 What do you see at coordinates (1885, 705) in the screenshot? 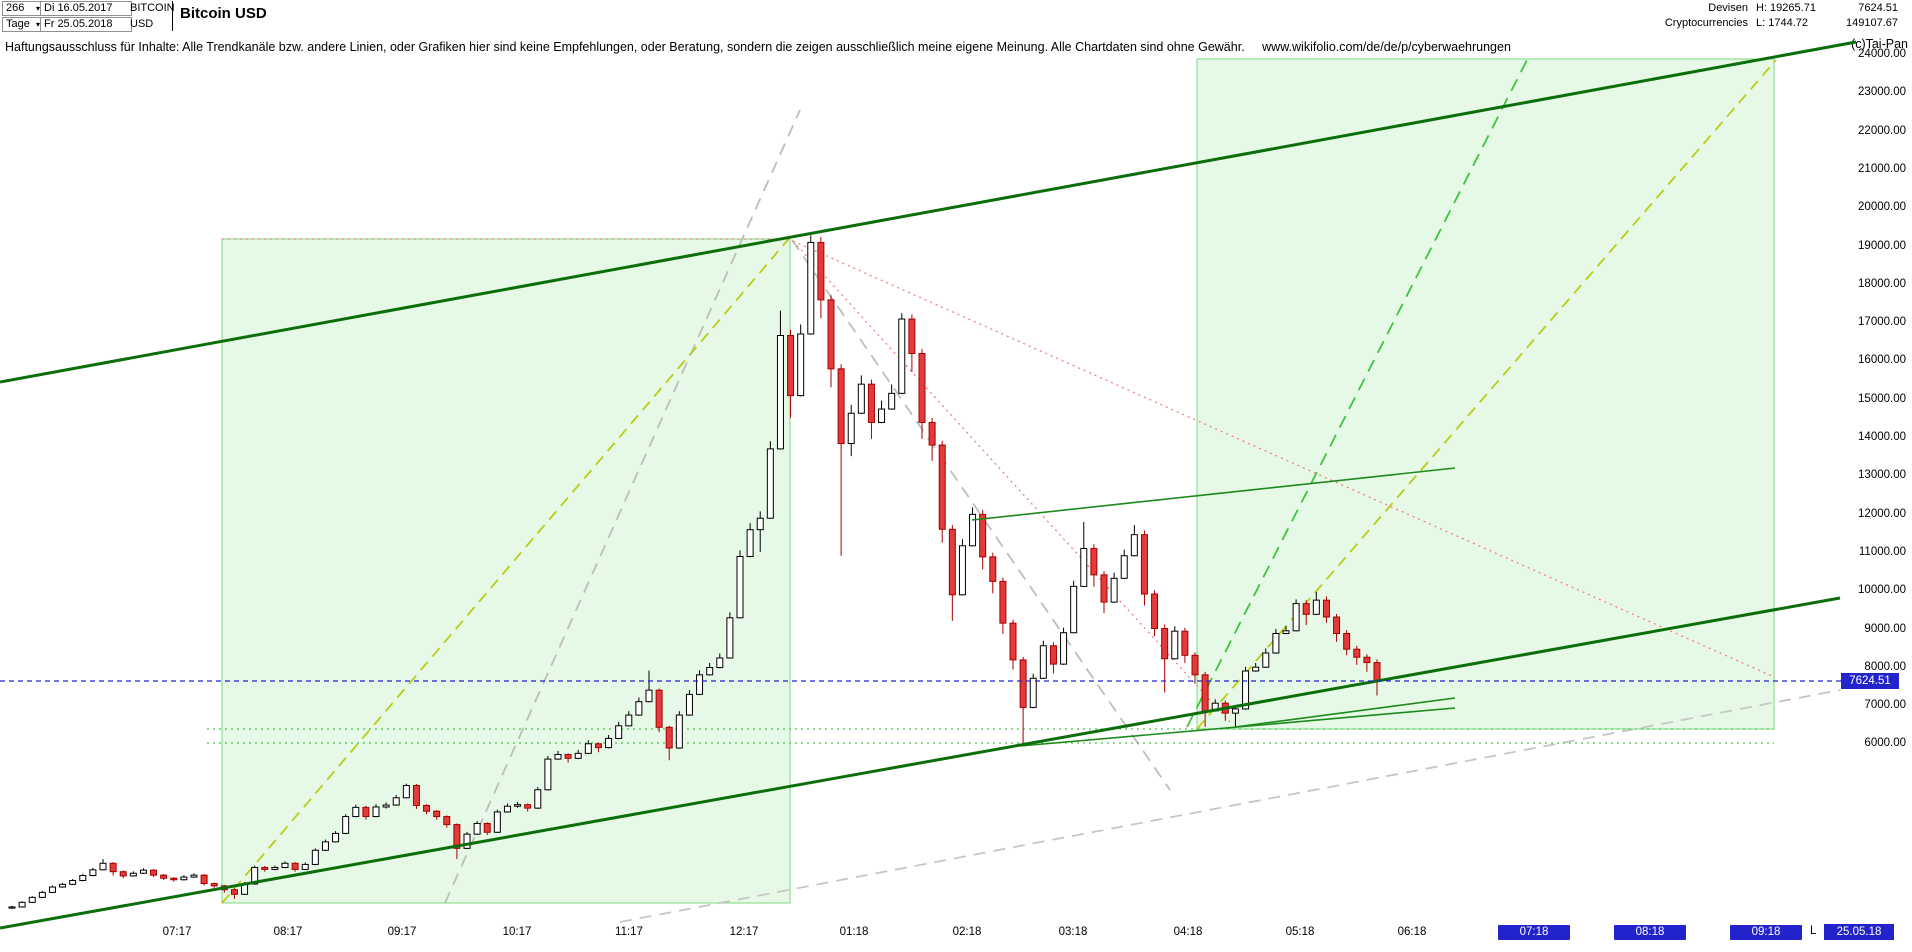
I see `y-axis-label: 7000.00` at bounding box center [1885, 705].